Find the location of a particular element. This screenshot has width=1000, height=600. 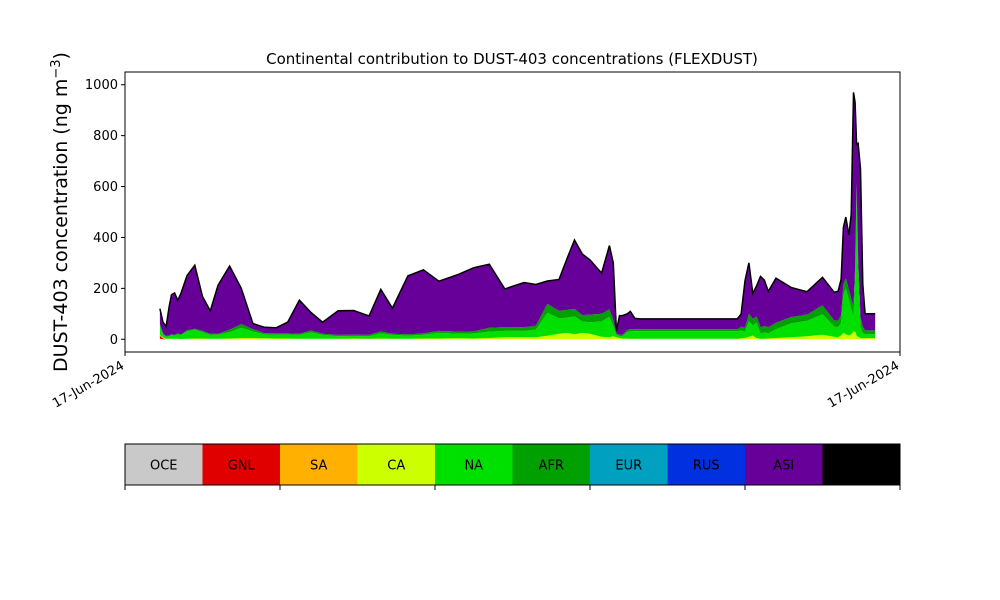

x-axis: 17-Jun-2024 17-Jun-2024 is located at coordinates (476, 381).